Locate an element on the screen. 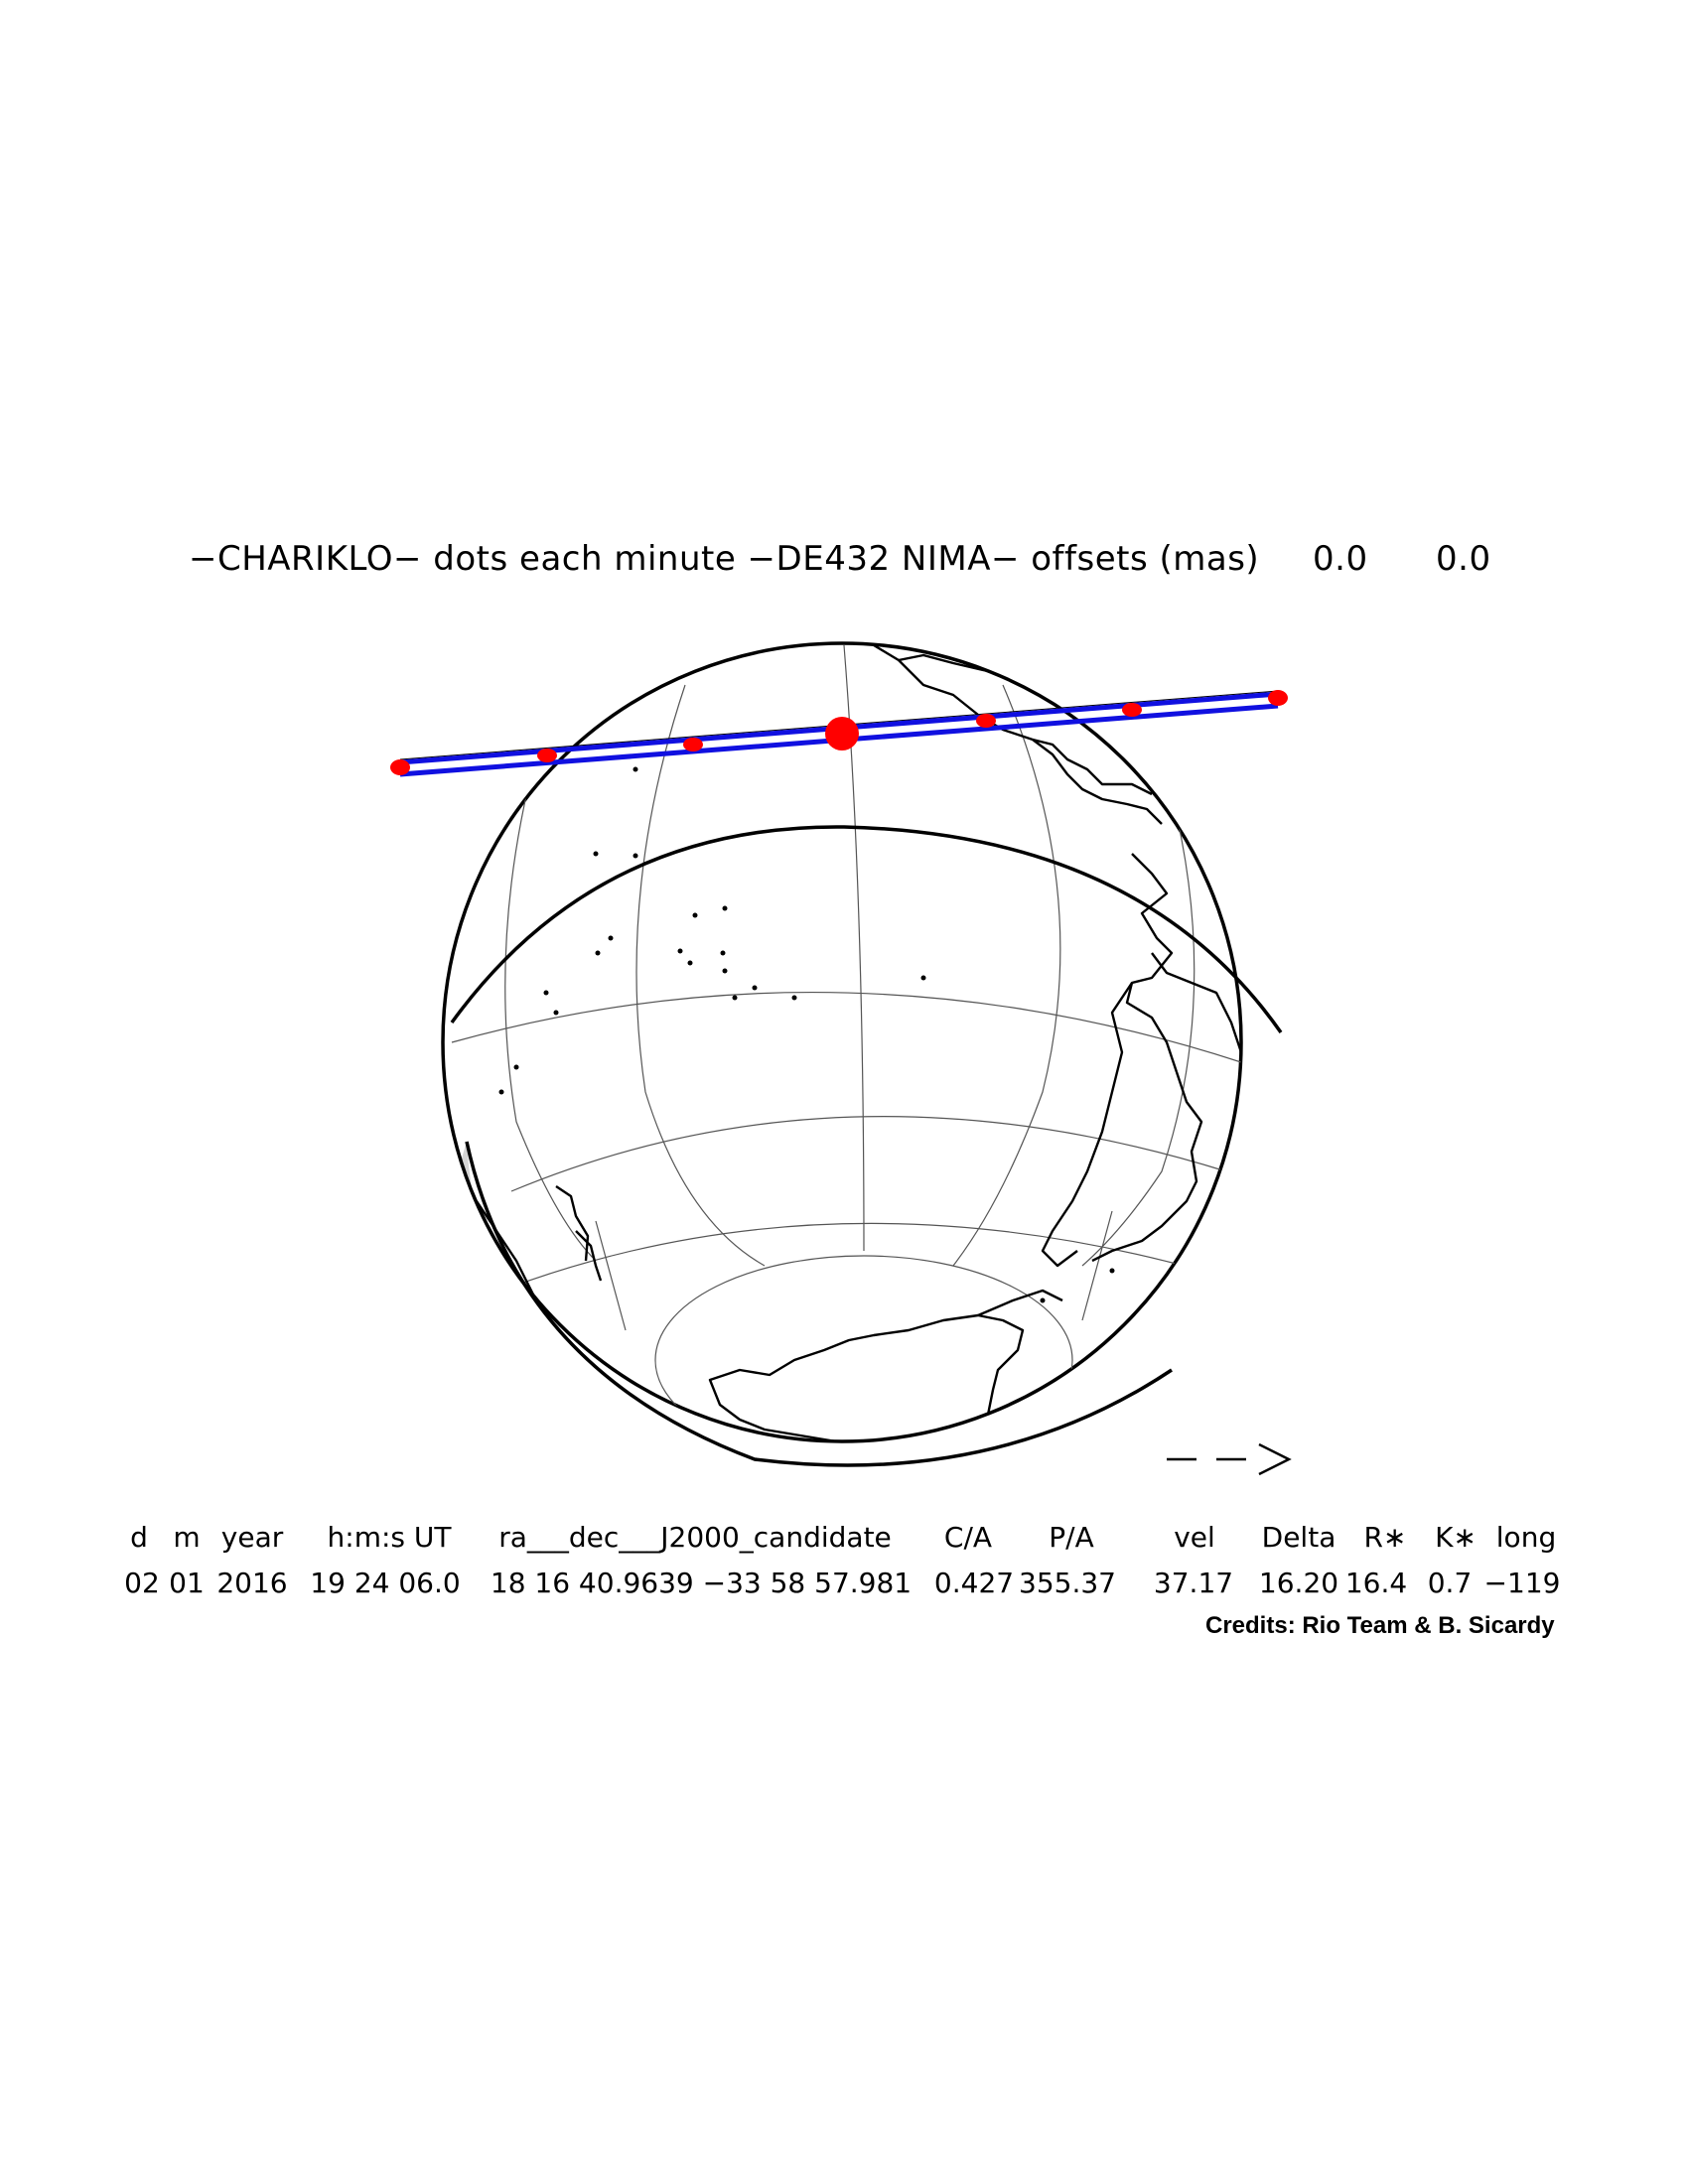  header-long: long is located at coordinates (1526, 1537).